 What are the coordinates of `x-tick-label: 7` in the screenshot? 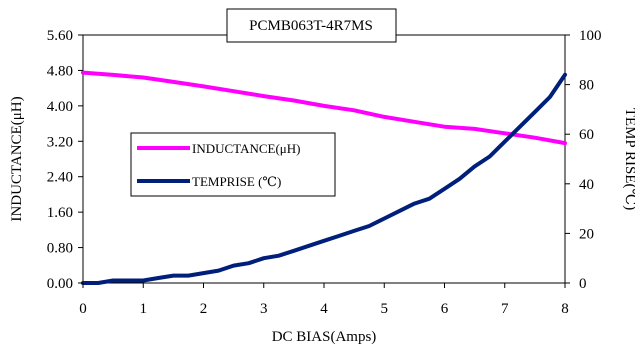 It's located at (505, 309).